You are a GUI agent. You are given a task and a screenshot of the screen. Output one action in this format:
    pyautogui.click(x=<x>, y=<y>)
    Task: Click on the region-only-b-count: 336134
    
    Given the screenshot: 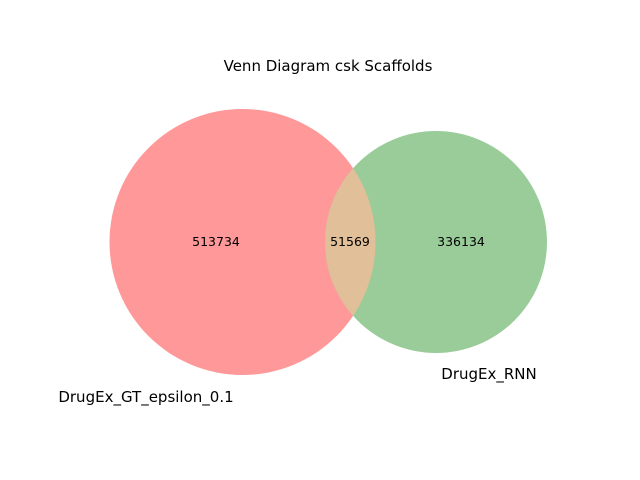 What is the action you would take?
    pyautogui.click(x=461, y=241)
    